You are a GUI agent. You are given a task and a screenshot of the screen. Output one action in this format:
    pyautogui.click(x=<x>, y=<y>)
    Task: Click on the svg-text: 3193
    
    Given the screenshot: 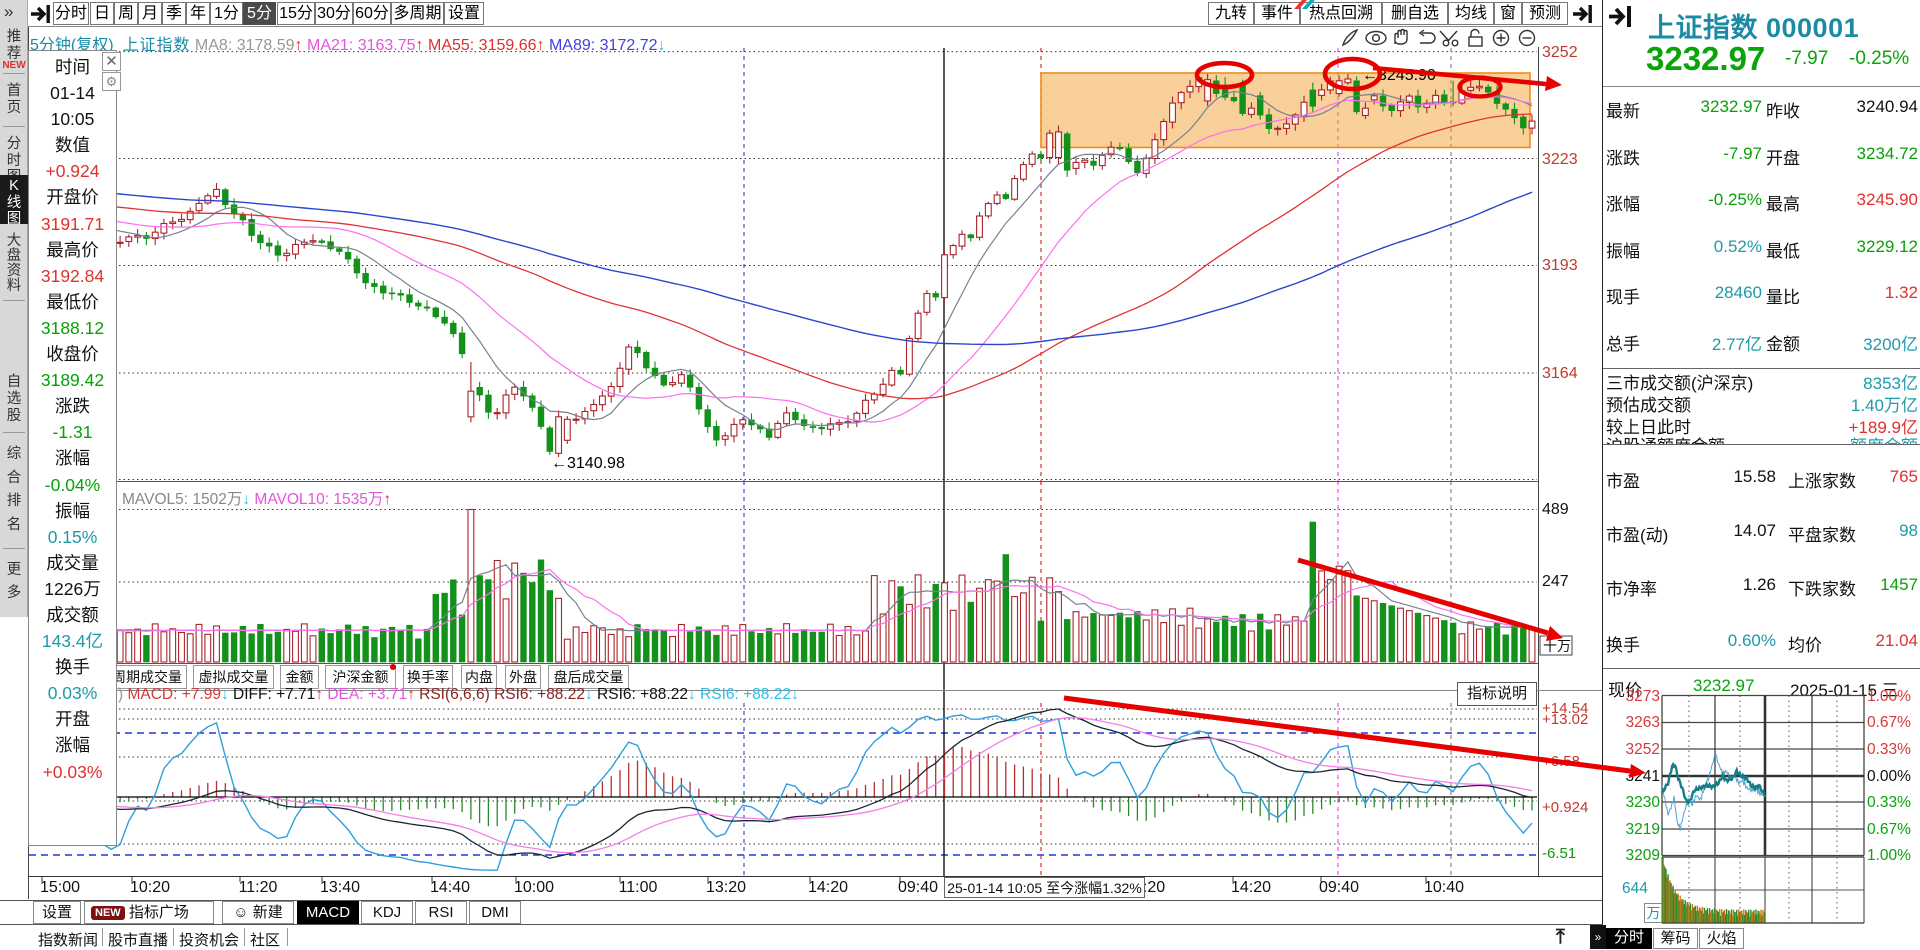 What is the action you would take?
    pyautogui.click(x=1560, y=265)
    